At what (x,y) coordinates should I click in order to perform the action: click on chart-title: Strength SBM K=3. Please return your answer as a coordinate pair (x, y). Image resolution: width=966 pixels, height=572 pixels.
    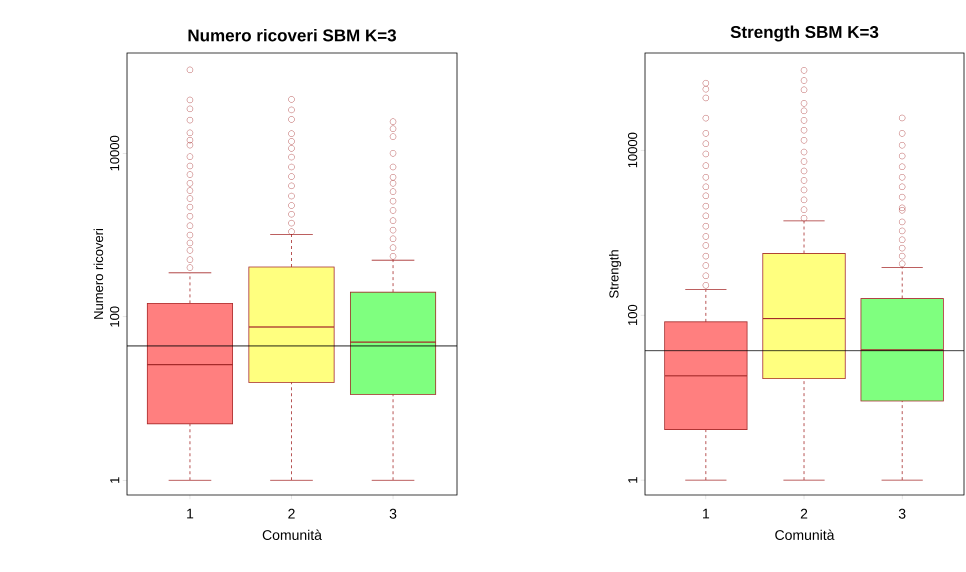
    Looking at the image, I should click on (804, 34).